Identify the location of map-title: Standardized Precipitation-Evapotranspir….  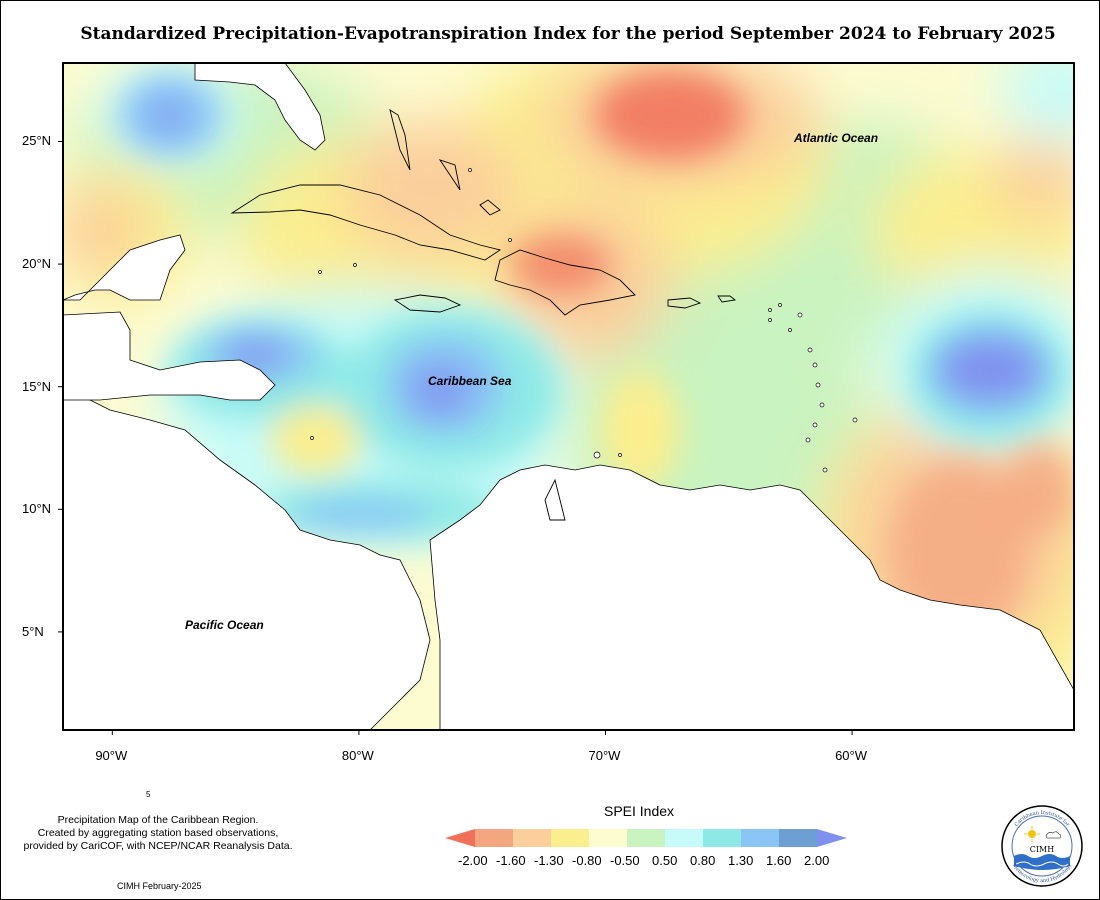
(568, 34).